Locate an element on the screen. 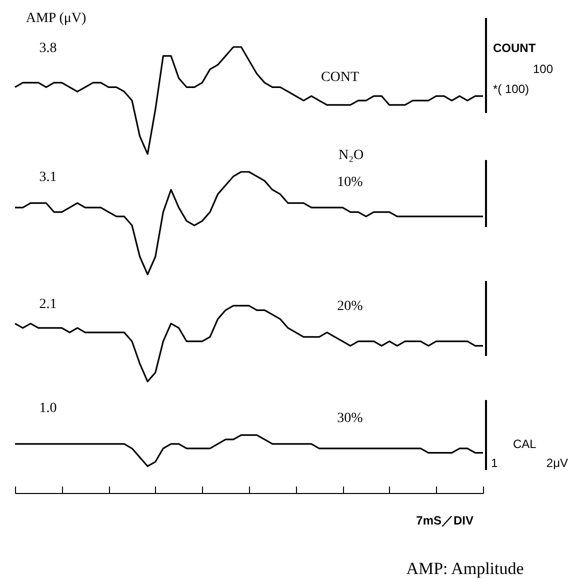  series-label: 30% is located at coordinates (350, 418).